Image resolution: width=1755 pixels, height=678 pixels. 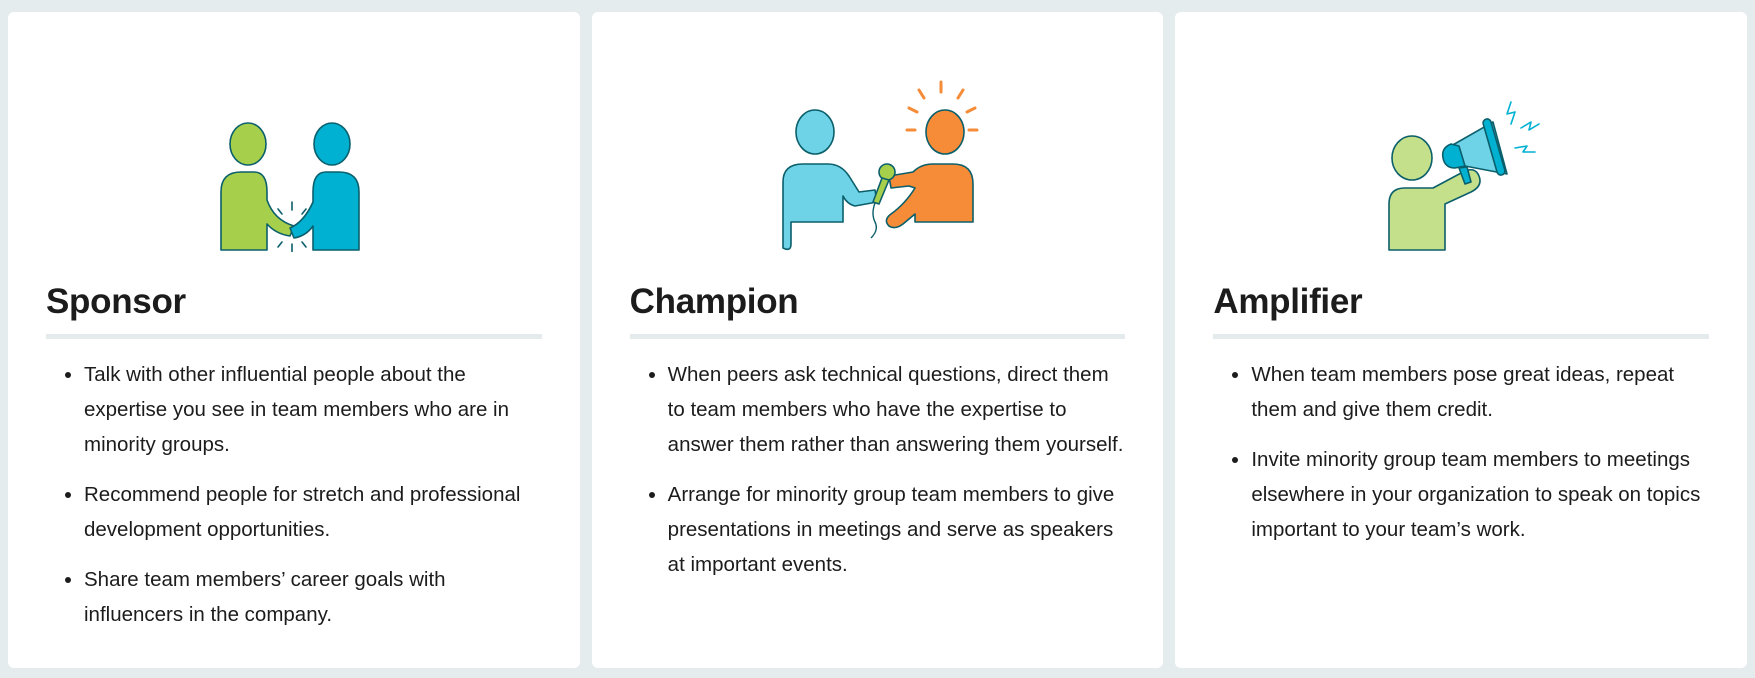 I want to click on card-title: Champion, so click(x=714, y=301).